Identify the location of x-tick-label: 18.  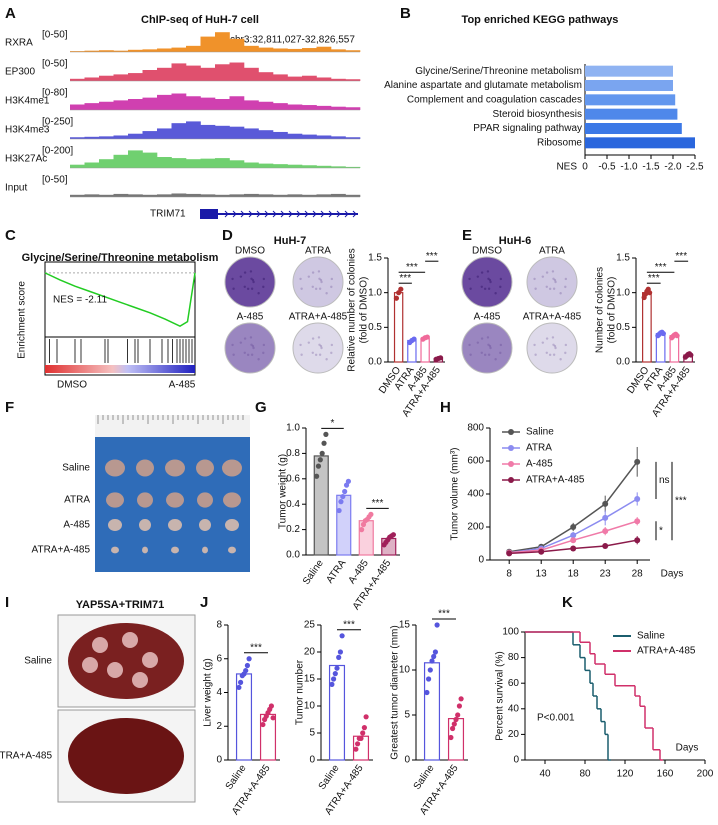
(574, 574).